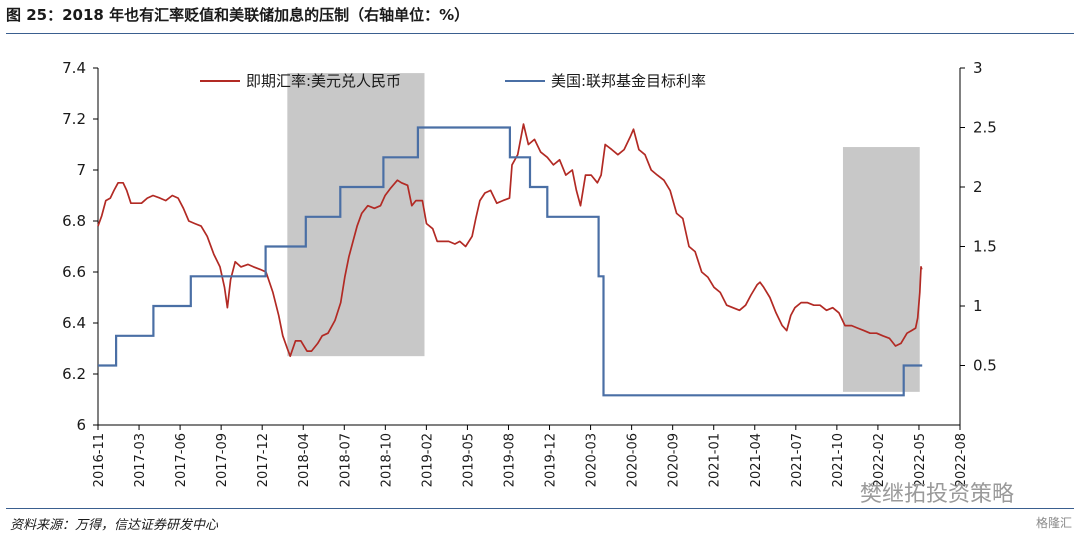 Image resolution: width=1080 pixels, height=537 pixels. I want to click on x-tick-label: 2018-07, so click(345, 460).